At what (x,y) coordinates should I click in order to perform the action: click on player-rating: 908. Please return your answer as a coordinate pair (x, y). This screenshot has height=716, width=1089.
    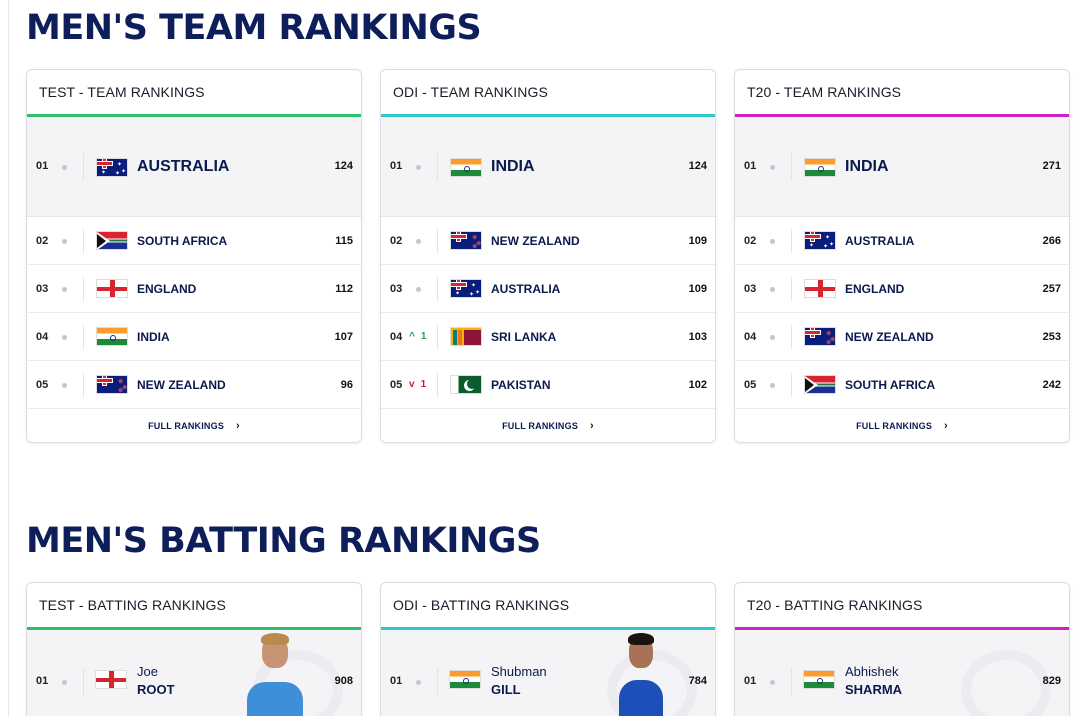
    Looking at the image, I should click on (343, 681).